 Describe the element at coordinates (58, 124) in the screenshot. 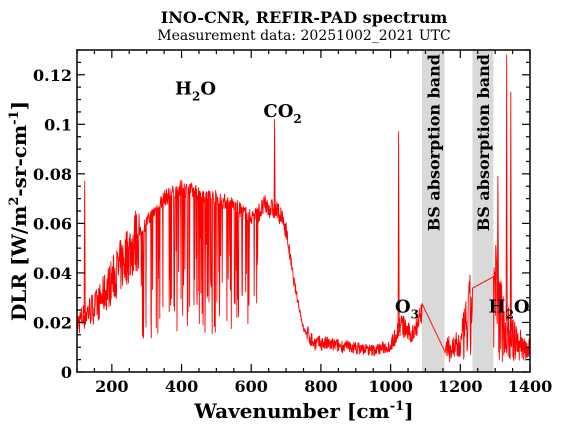

I see `y-tick-label: 0.1` at that location.